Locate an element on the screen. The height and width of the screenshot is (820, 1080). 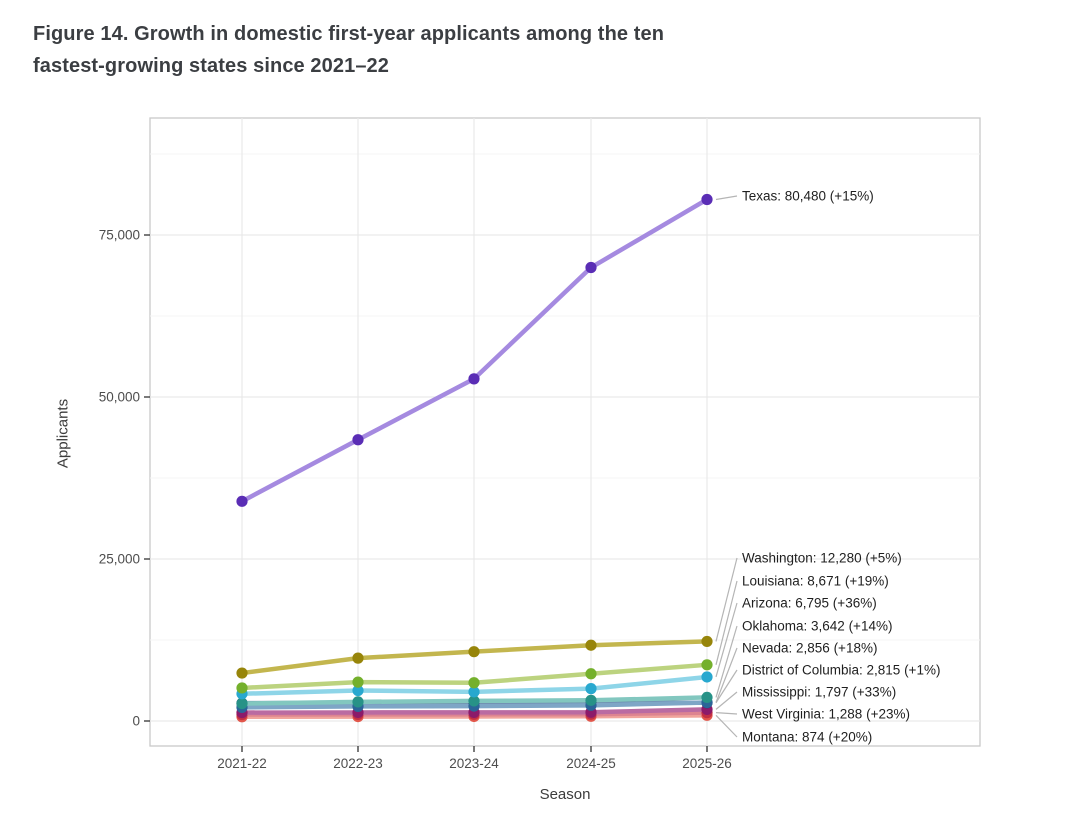
x-tick-label: 2025-26 is located at coordinates (707, 763).